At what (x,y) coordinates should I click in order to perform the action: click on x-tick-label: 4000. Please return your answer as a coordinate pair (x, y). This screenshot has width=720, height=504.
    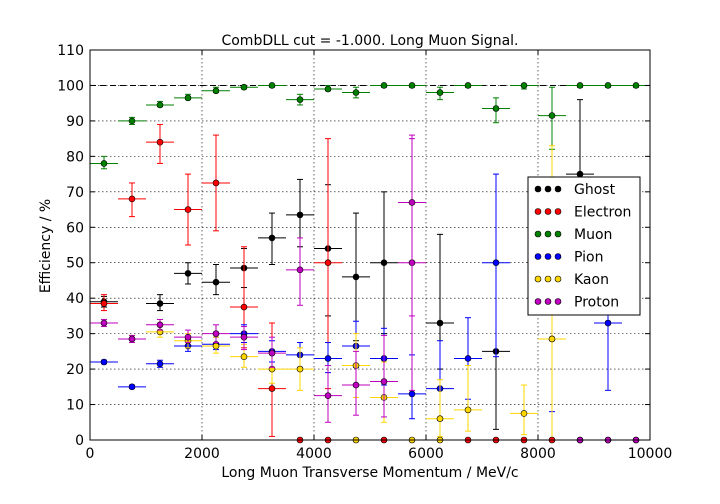
    Looking at the image, I should click on (314, 454).